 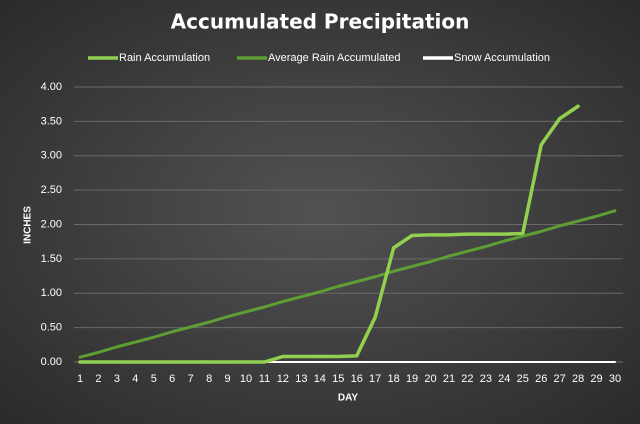 I want to click on y-tick-label: 1.00, so click(x=51, y=293).